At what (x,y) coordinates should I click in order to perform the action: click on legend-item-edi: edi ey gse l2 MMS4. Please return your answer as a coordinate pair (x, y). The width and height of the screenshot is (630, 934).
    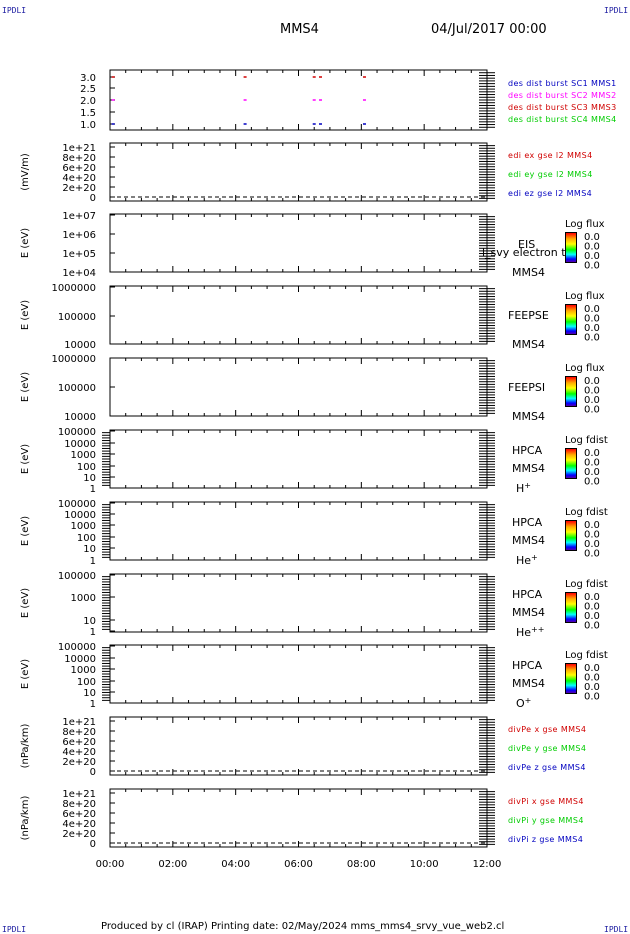
    Looking at the image, I should click on (550, 174).